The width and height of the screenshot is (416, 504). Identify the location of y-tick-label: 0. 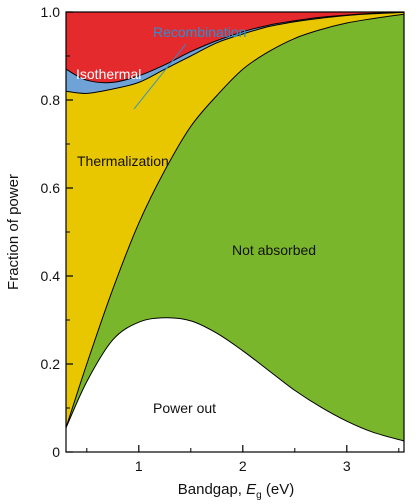
(56, 452).